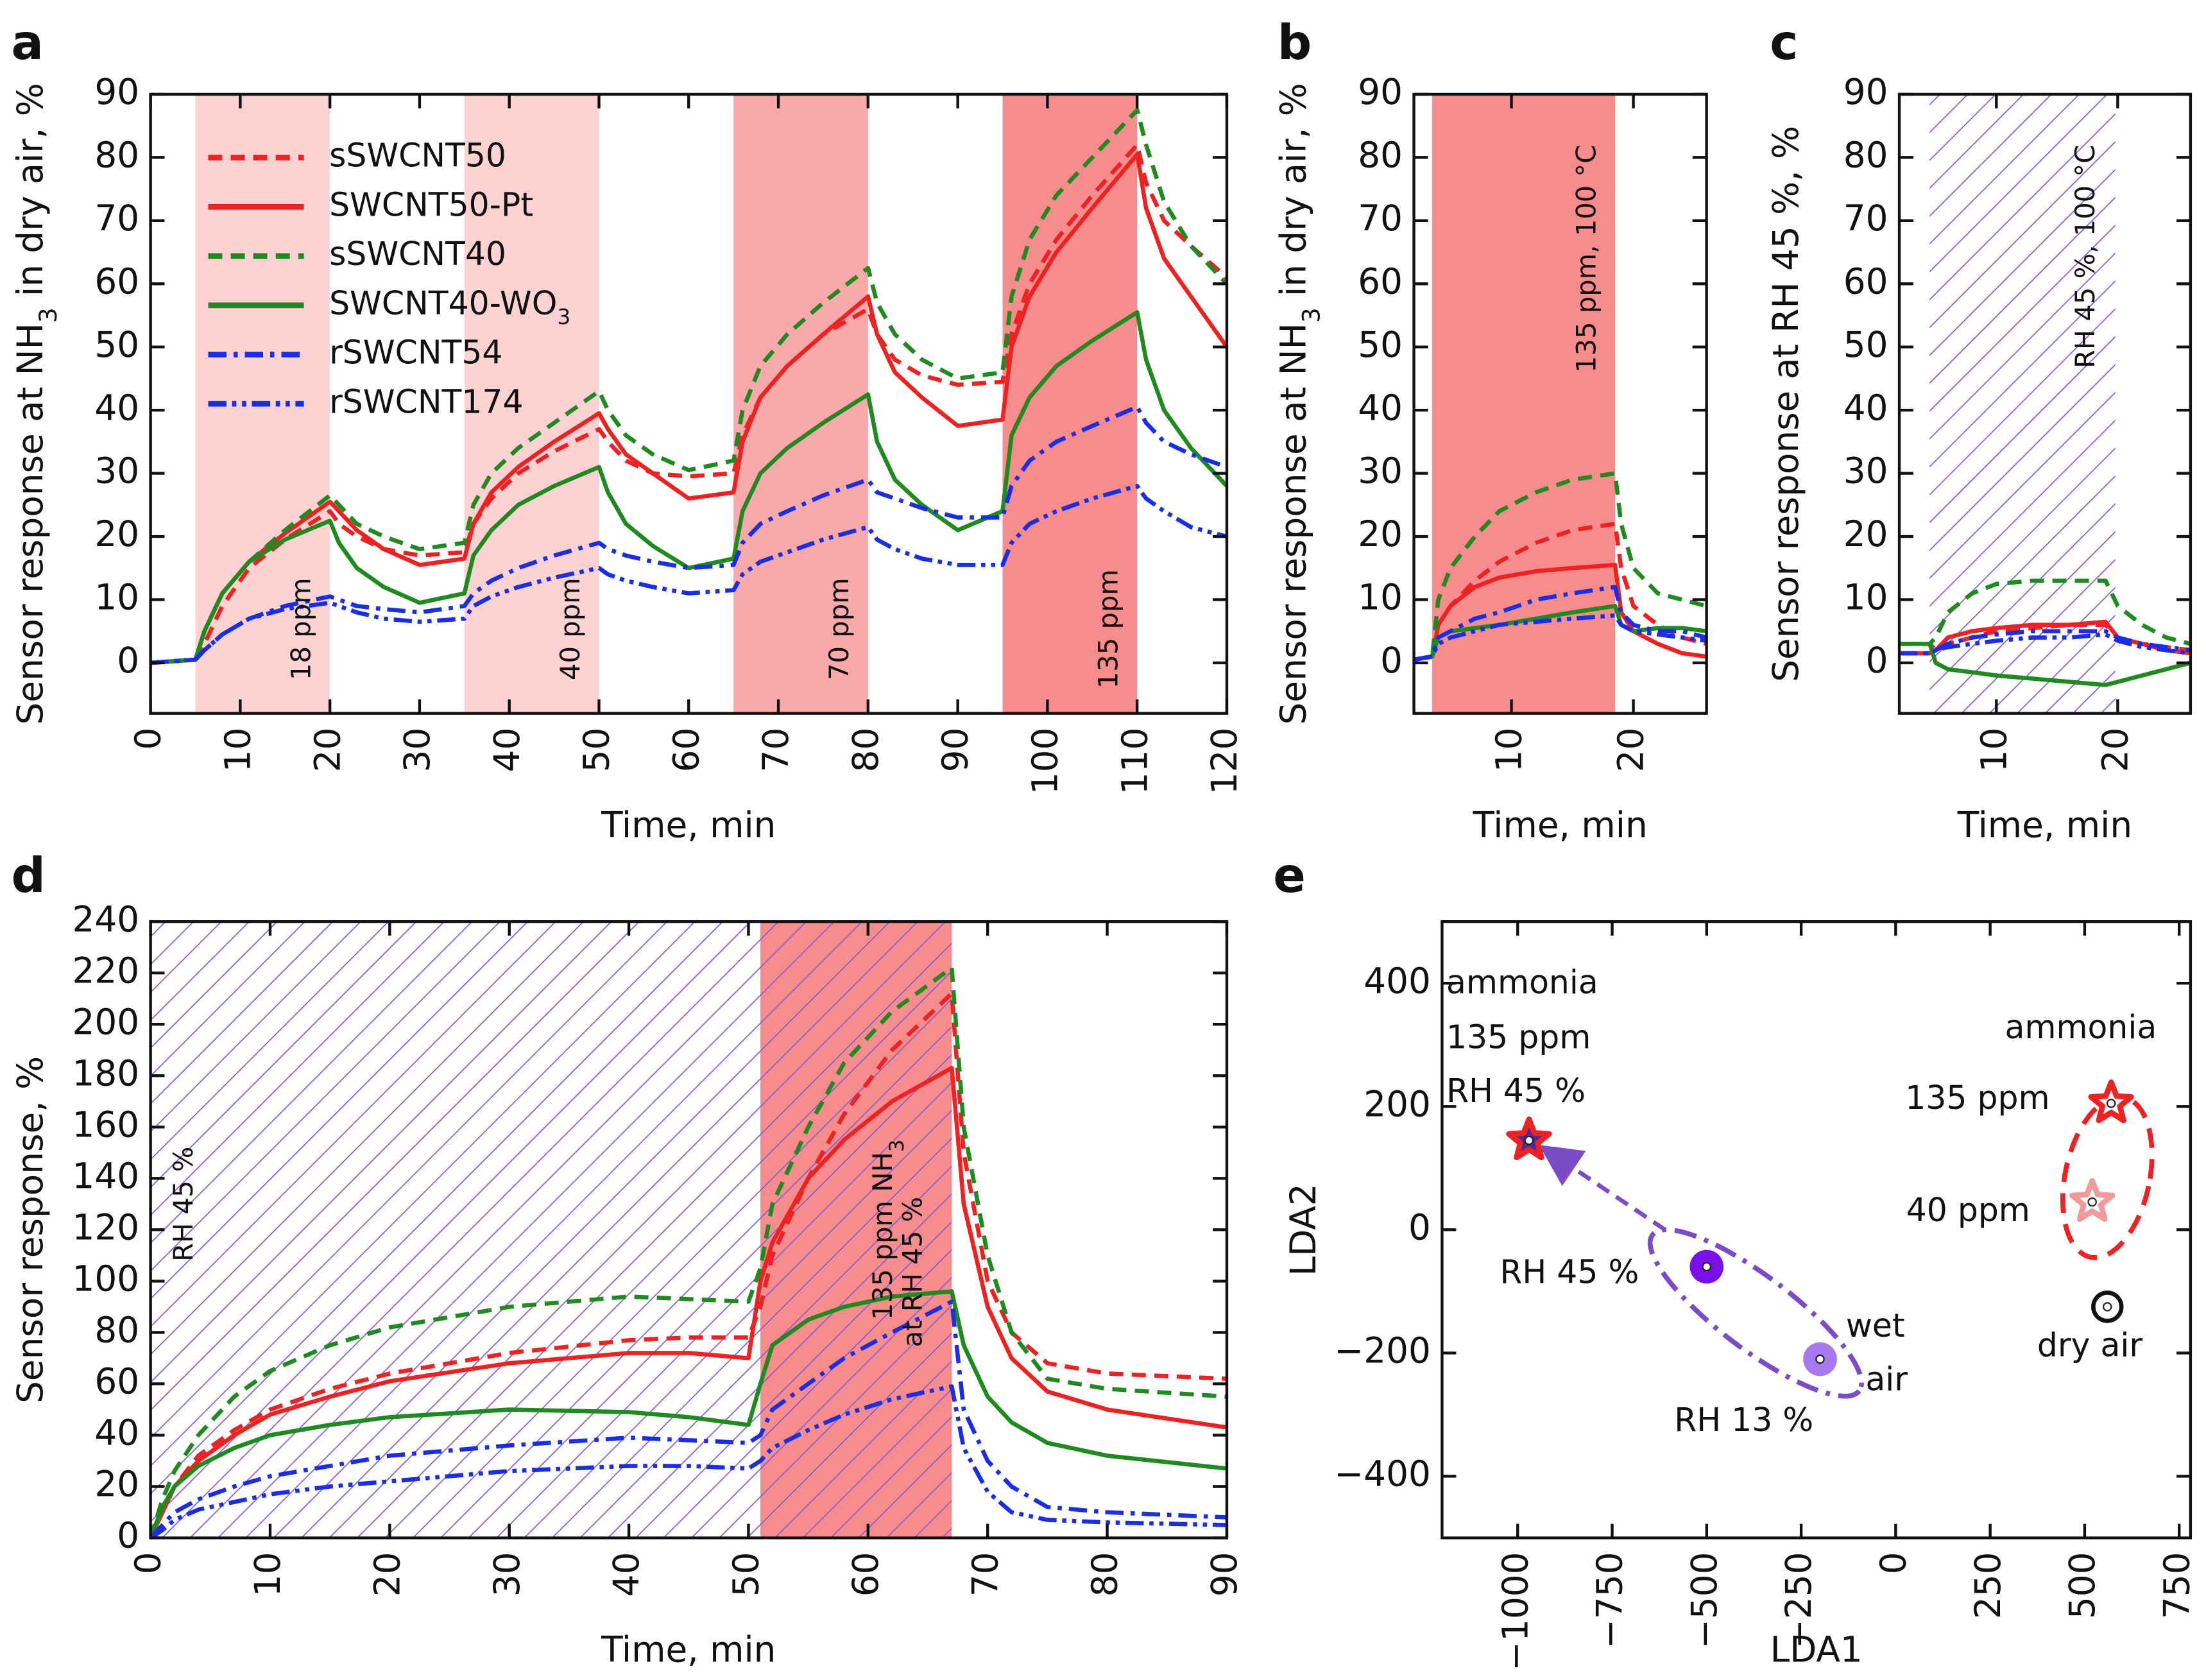 The height and width of the screenshot is (1680, 2206). What do you see at coordinates (1303, 1229) in the screenshot?
I see `y-axis-label: LDA2` at bounding box center [1303, 1229].